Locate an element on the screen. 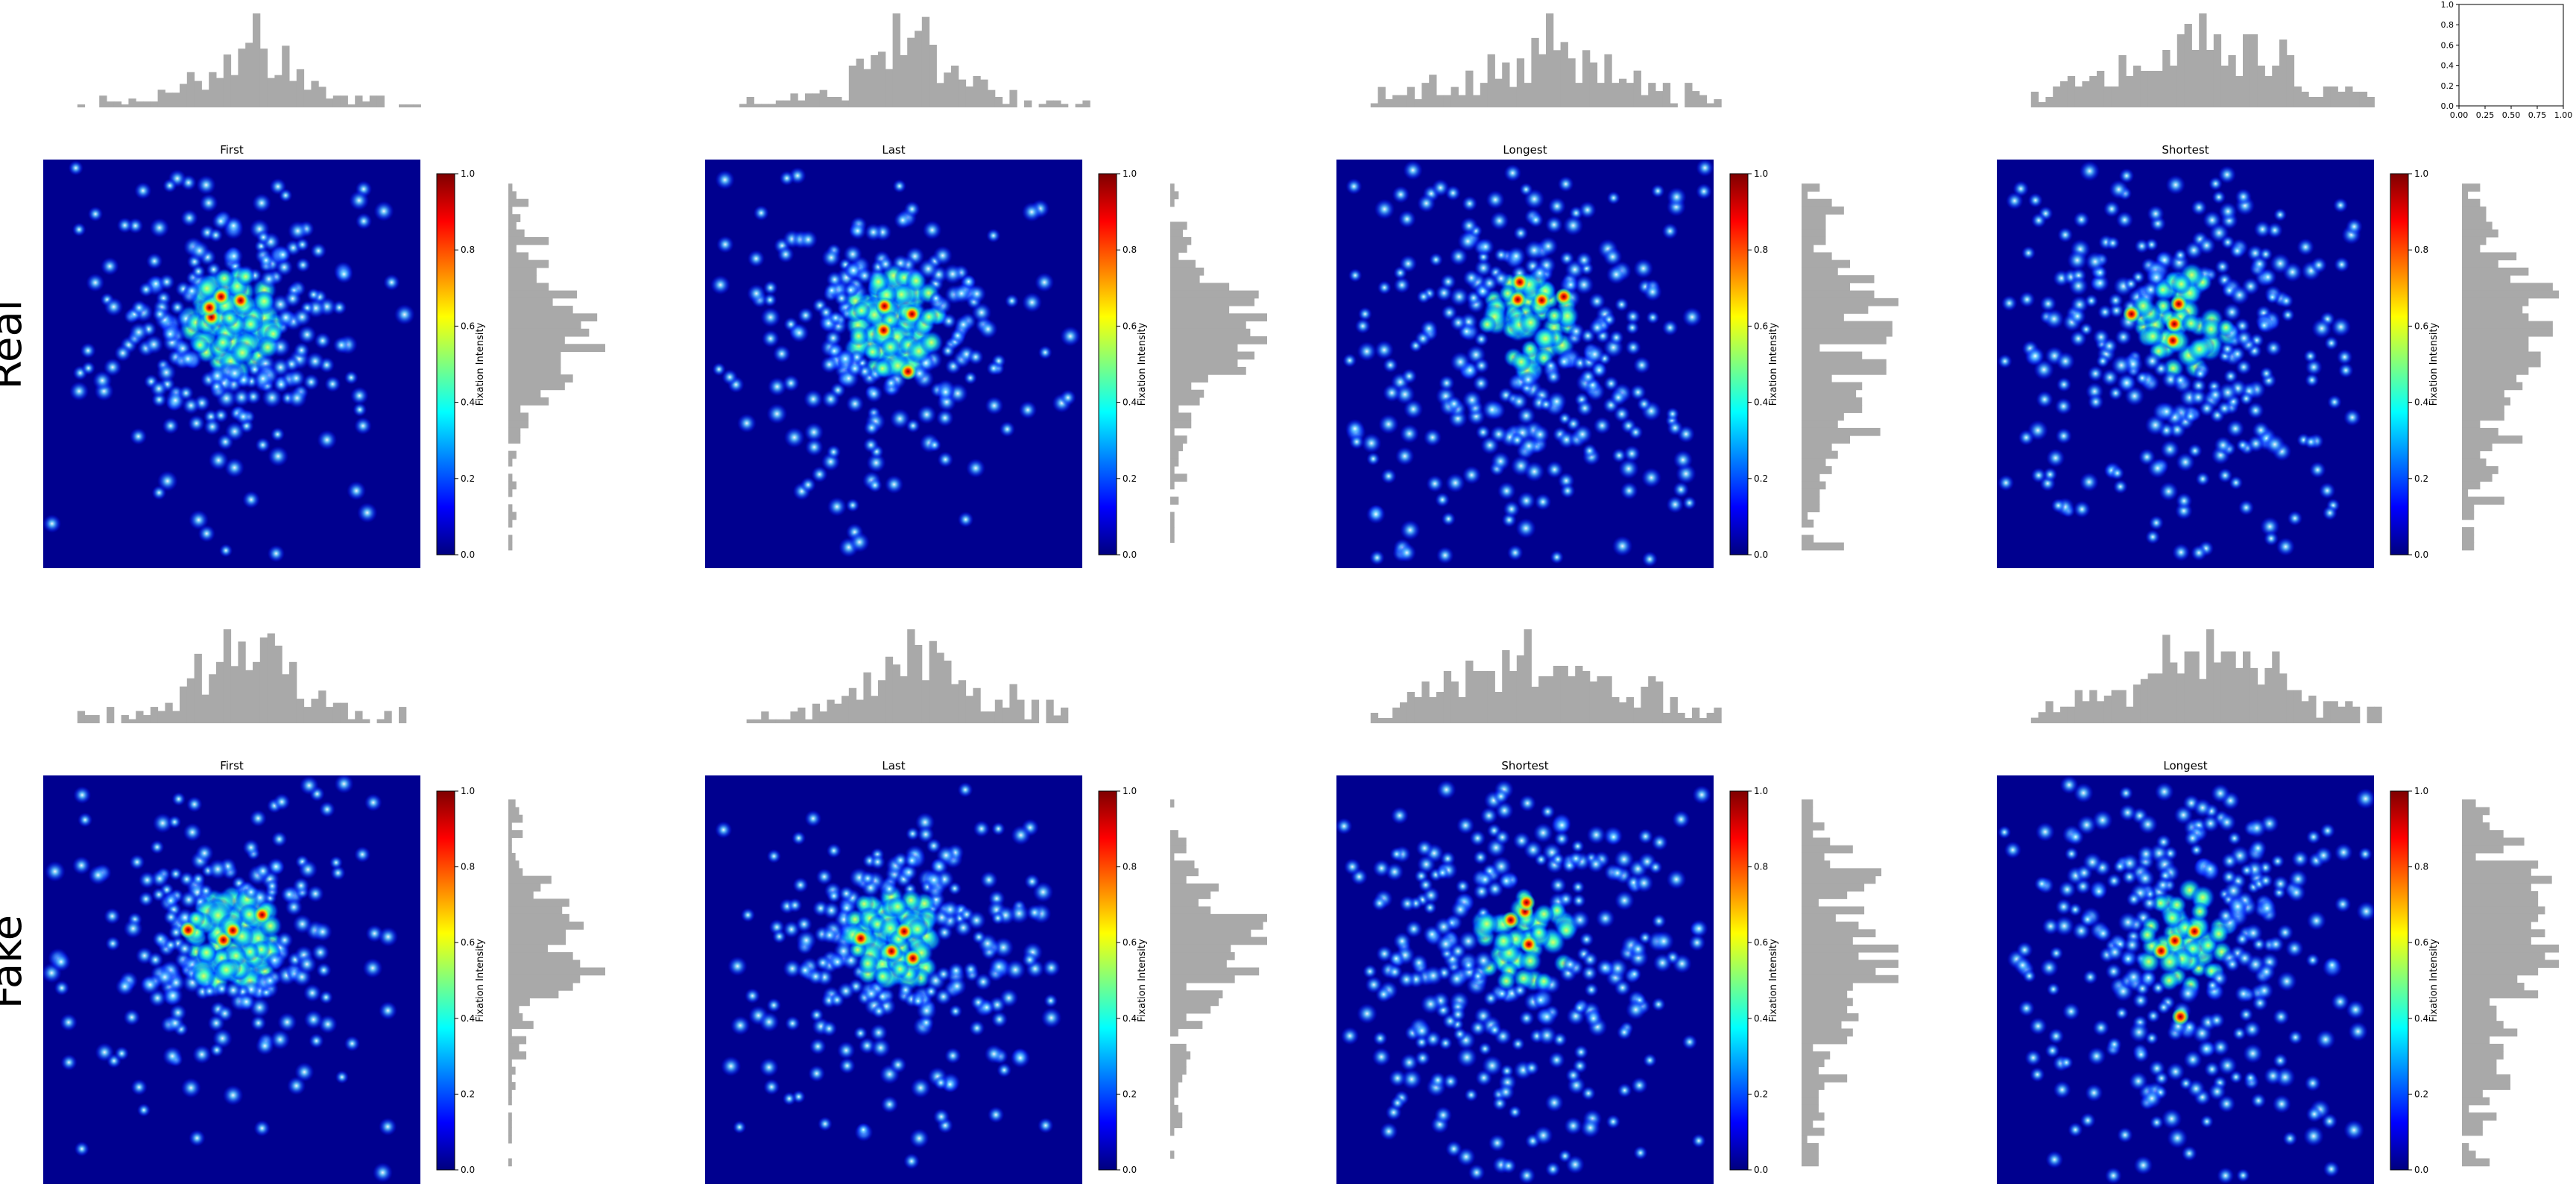 Image resolution: width=2576 pixels, height=1190 pixels. empty-axes-xtick-label: 0.00 is located at coordinates (2459, 115).